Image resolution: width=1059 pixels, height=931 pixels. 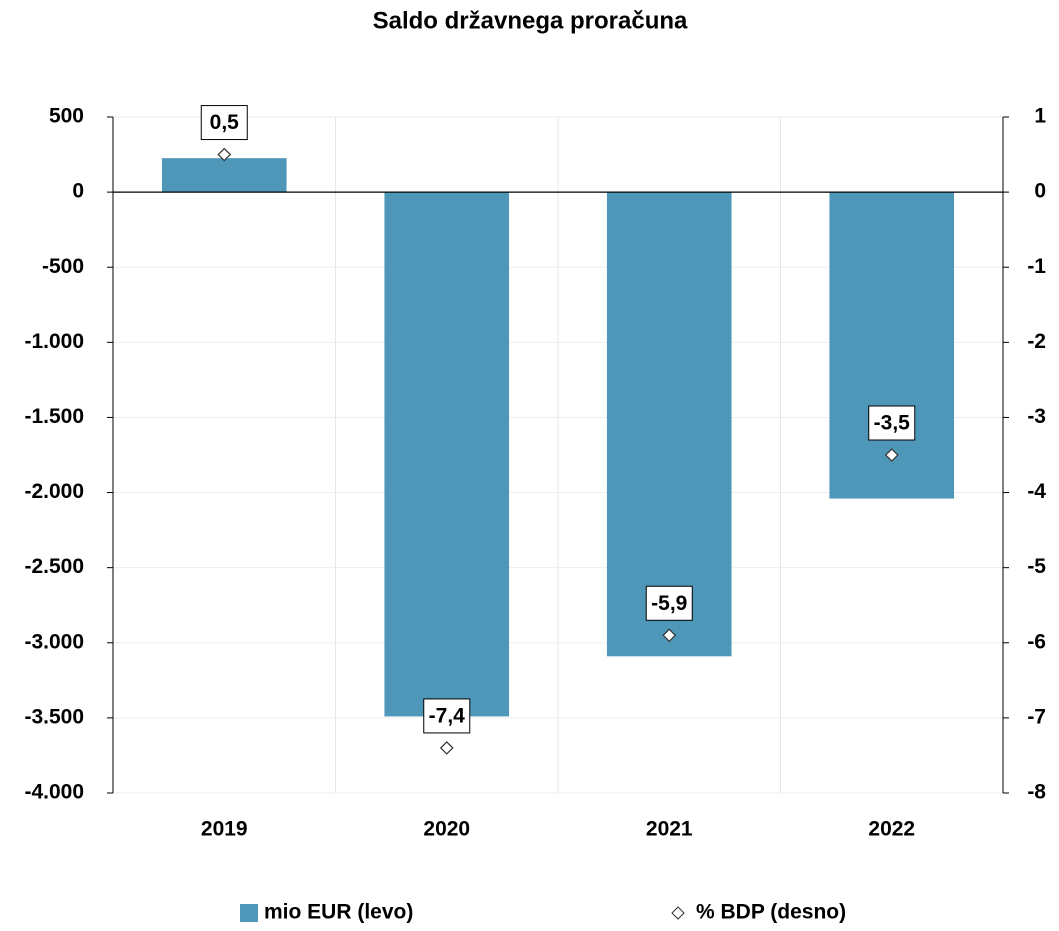 I want to click on x-tick-label: 2020, so click(x=446, y=829).